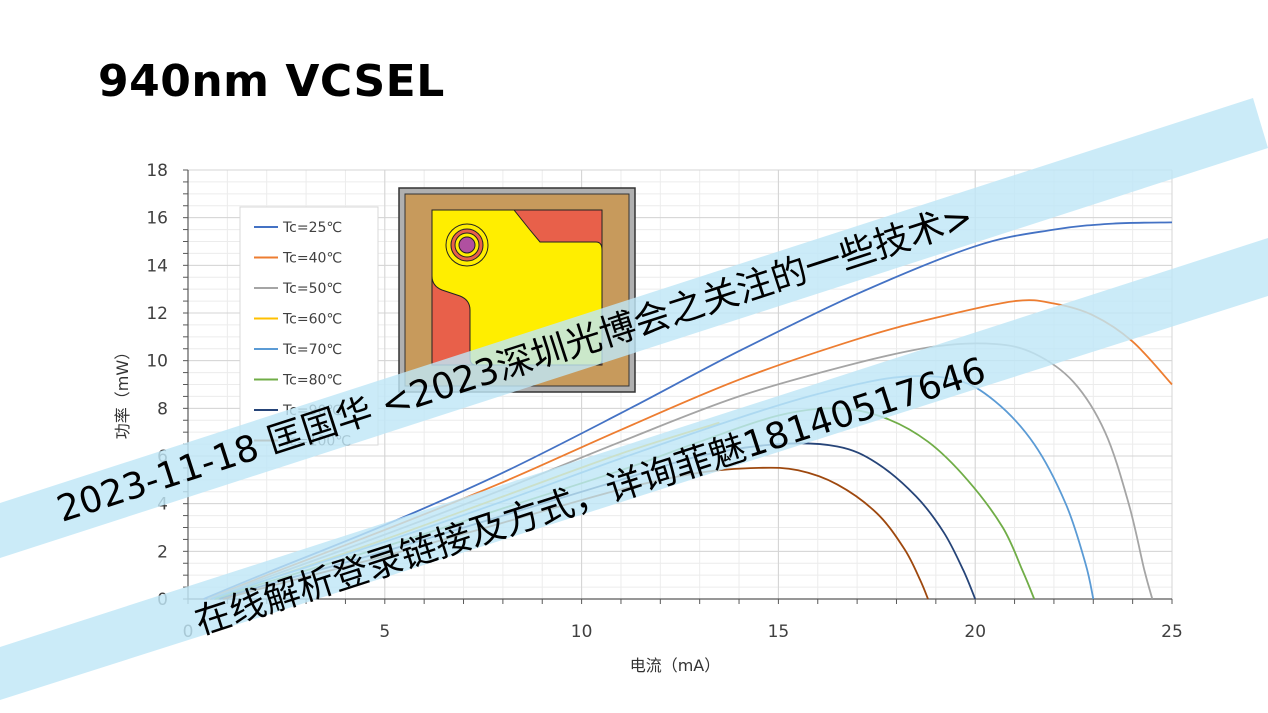 The image size is (1268, 713). What do you see at coordinates (312, 320) in the screenshot?
I see `legend-label-4: Tc=60℃` at bounding box center [312, 320].